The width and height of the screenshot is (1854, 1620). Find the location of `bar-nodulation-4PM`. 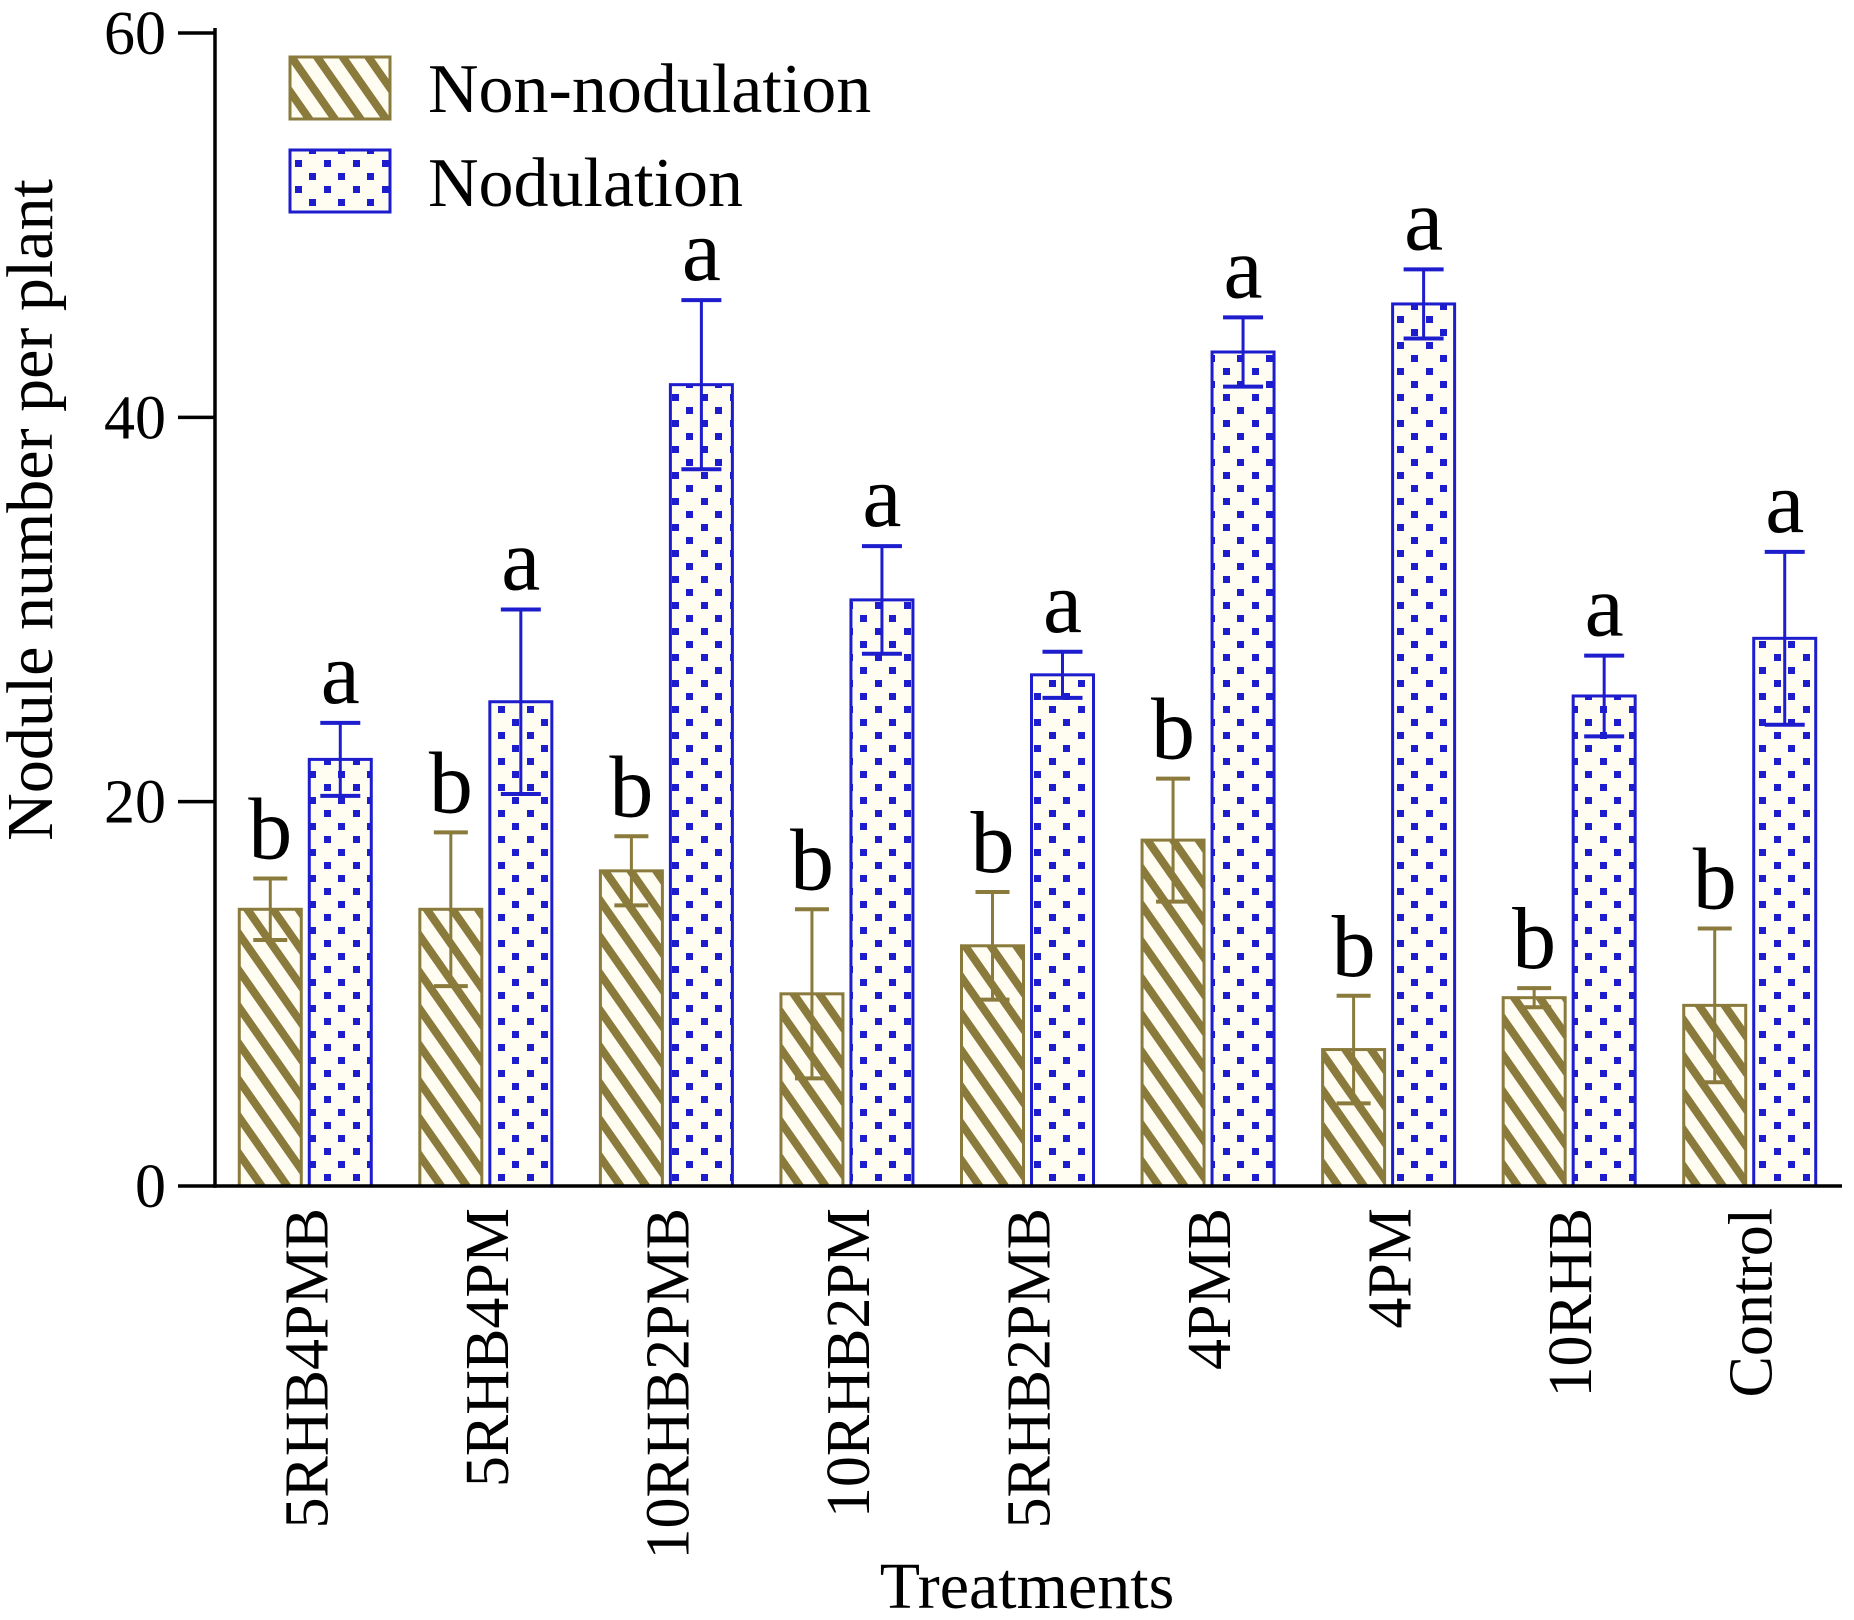

bar-nodulation-4PM is located at coordinates (1424, 745).